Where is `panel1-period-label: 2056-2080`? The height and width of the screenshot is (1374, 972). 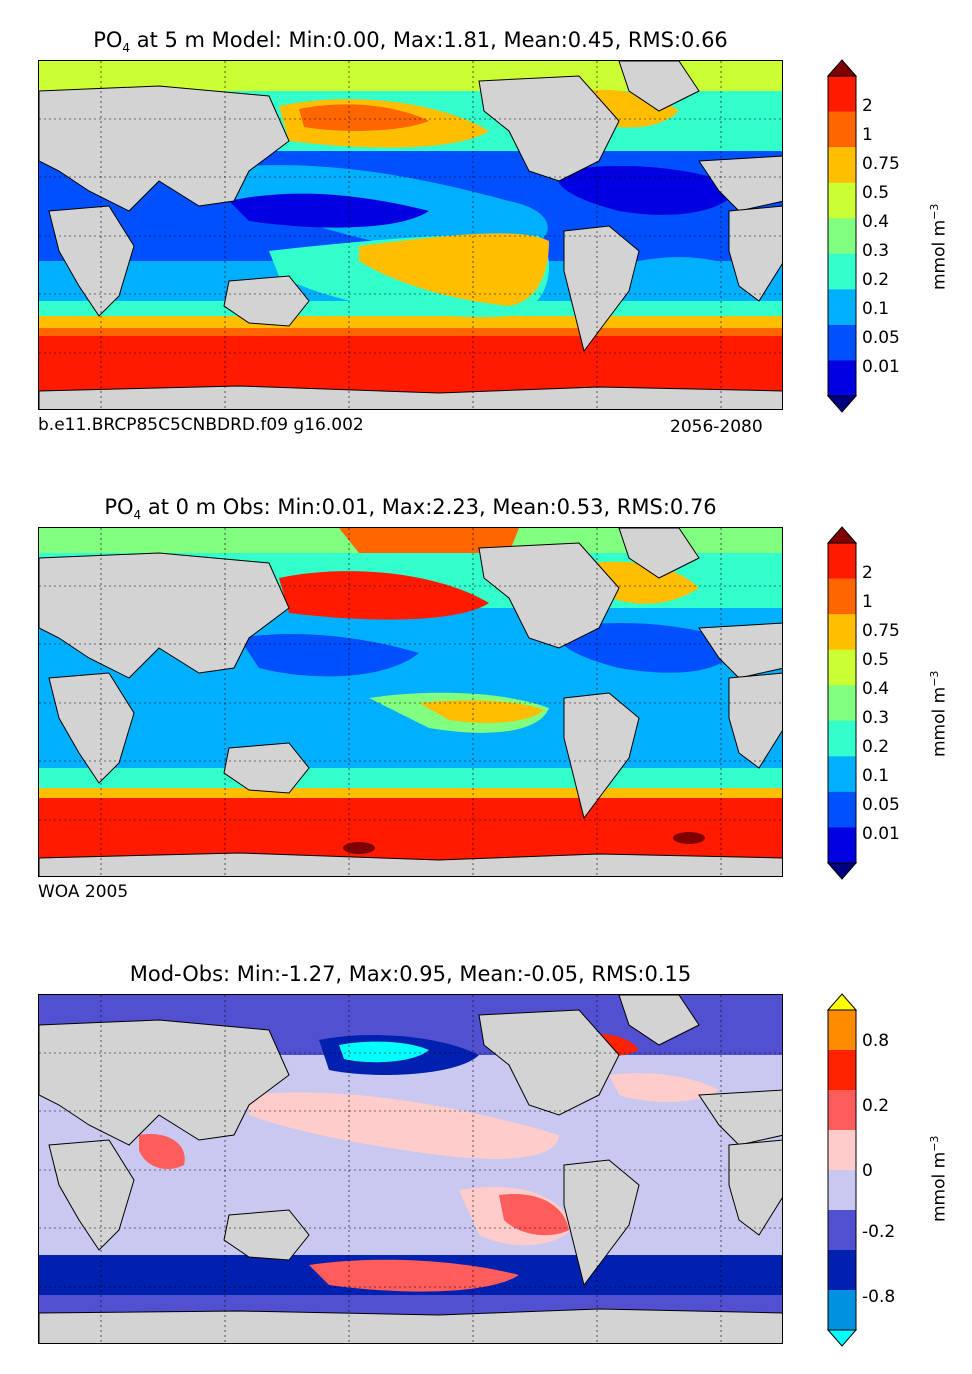
panel1-period-label: 2056-2080 is located at coordinates (716, 427).